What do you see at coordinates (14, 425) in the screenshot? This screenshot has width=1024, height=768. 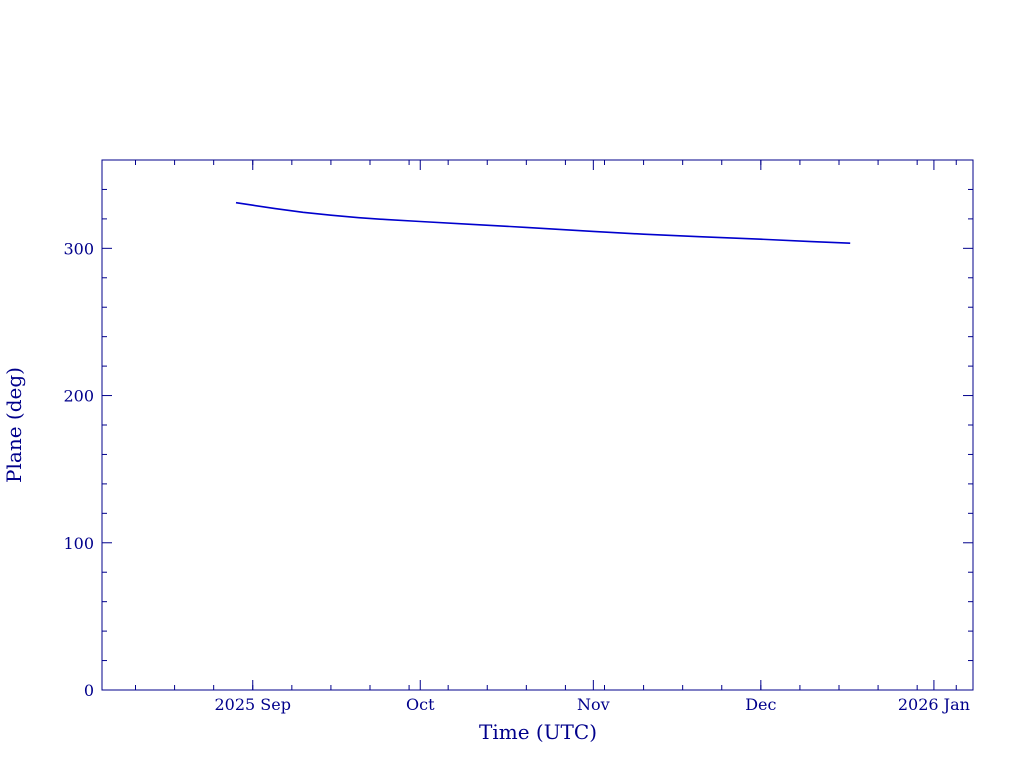 I see `y-axis-title: Plane (deg)` at bounding box center [14, 425].